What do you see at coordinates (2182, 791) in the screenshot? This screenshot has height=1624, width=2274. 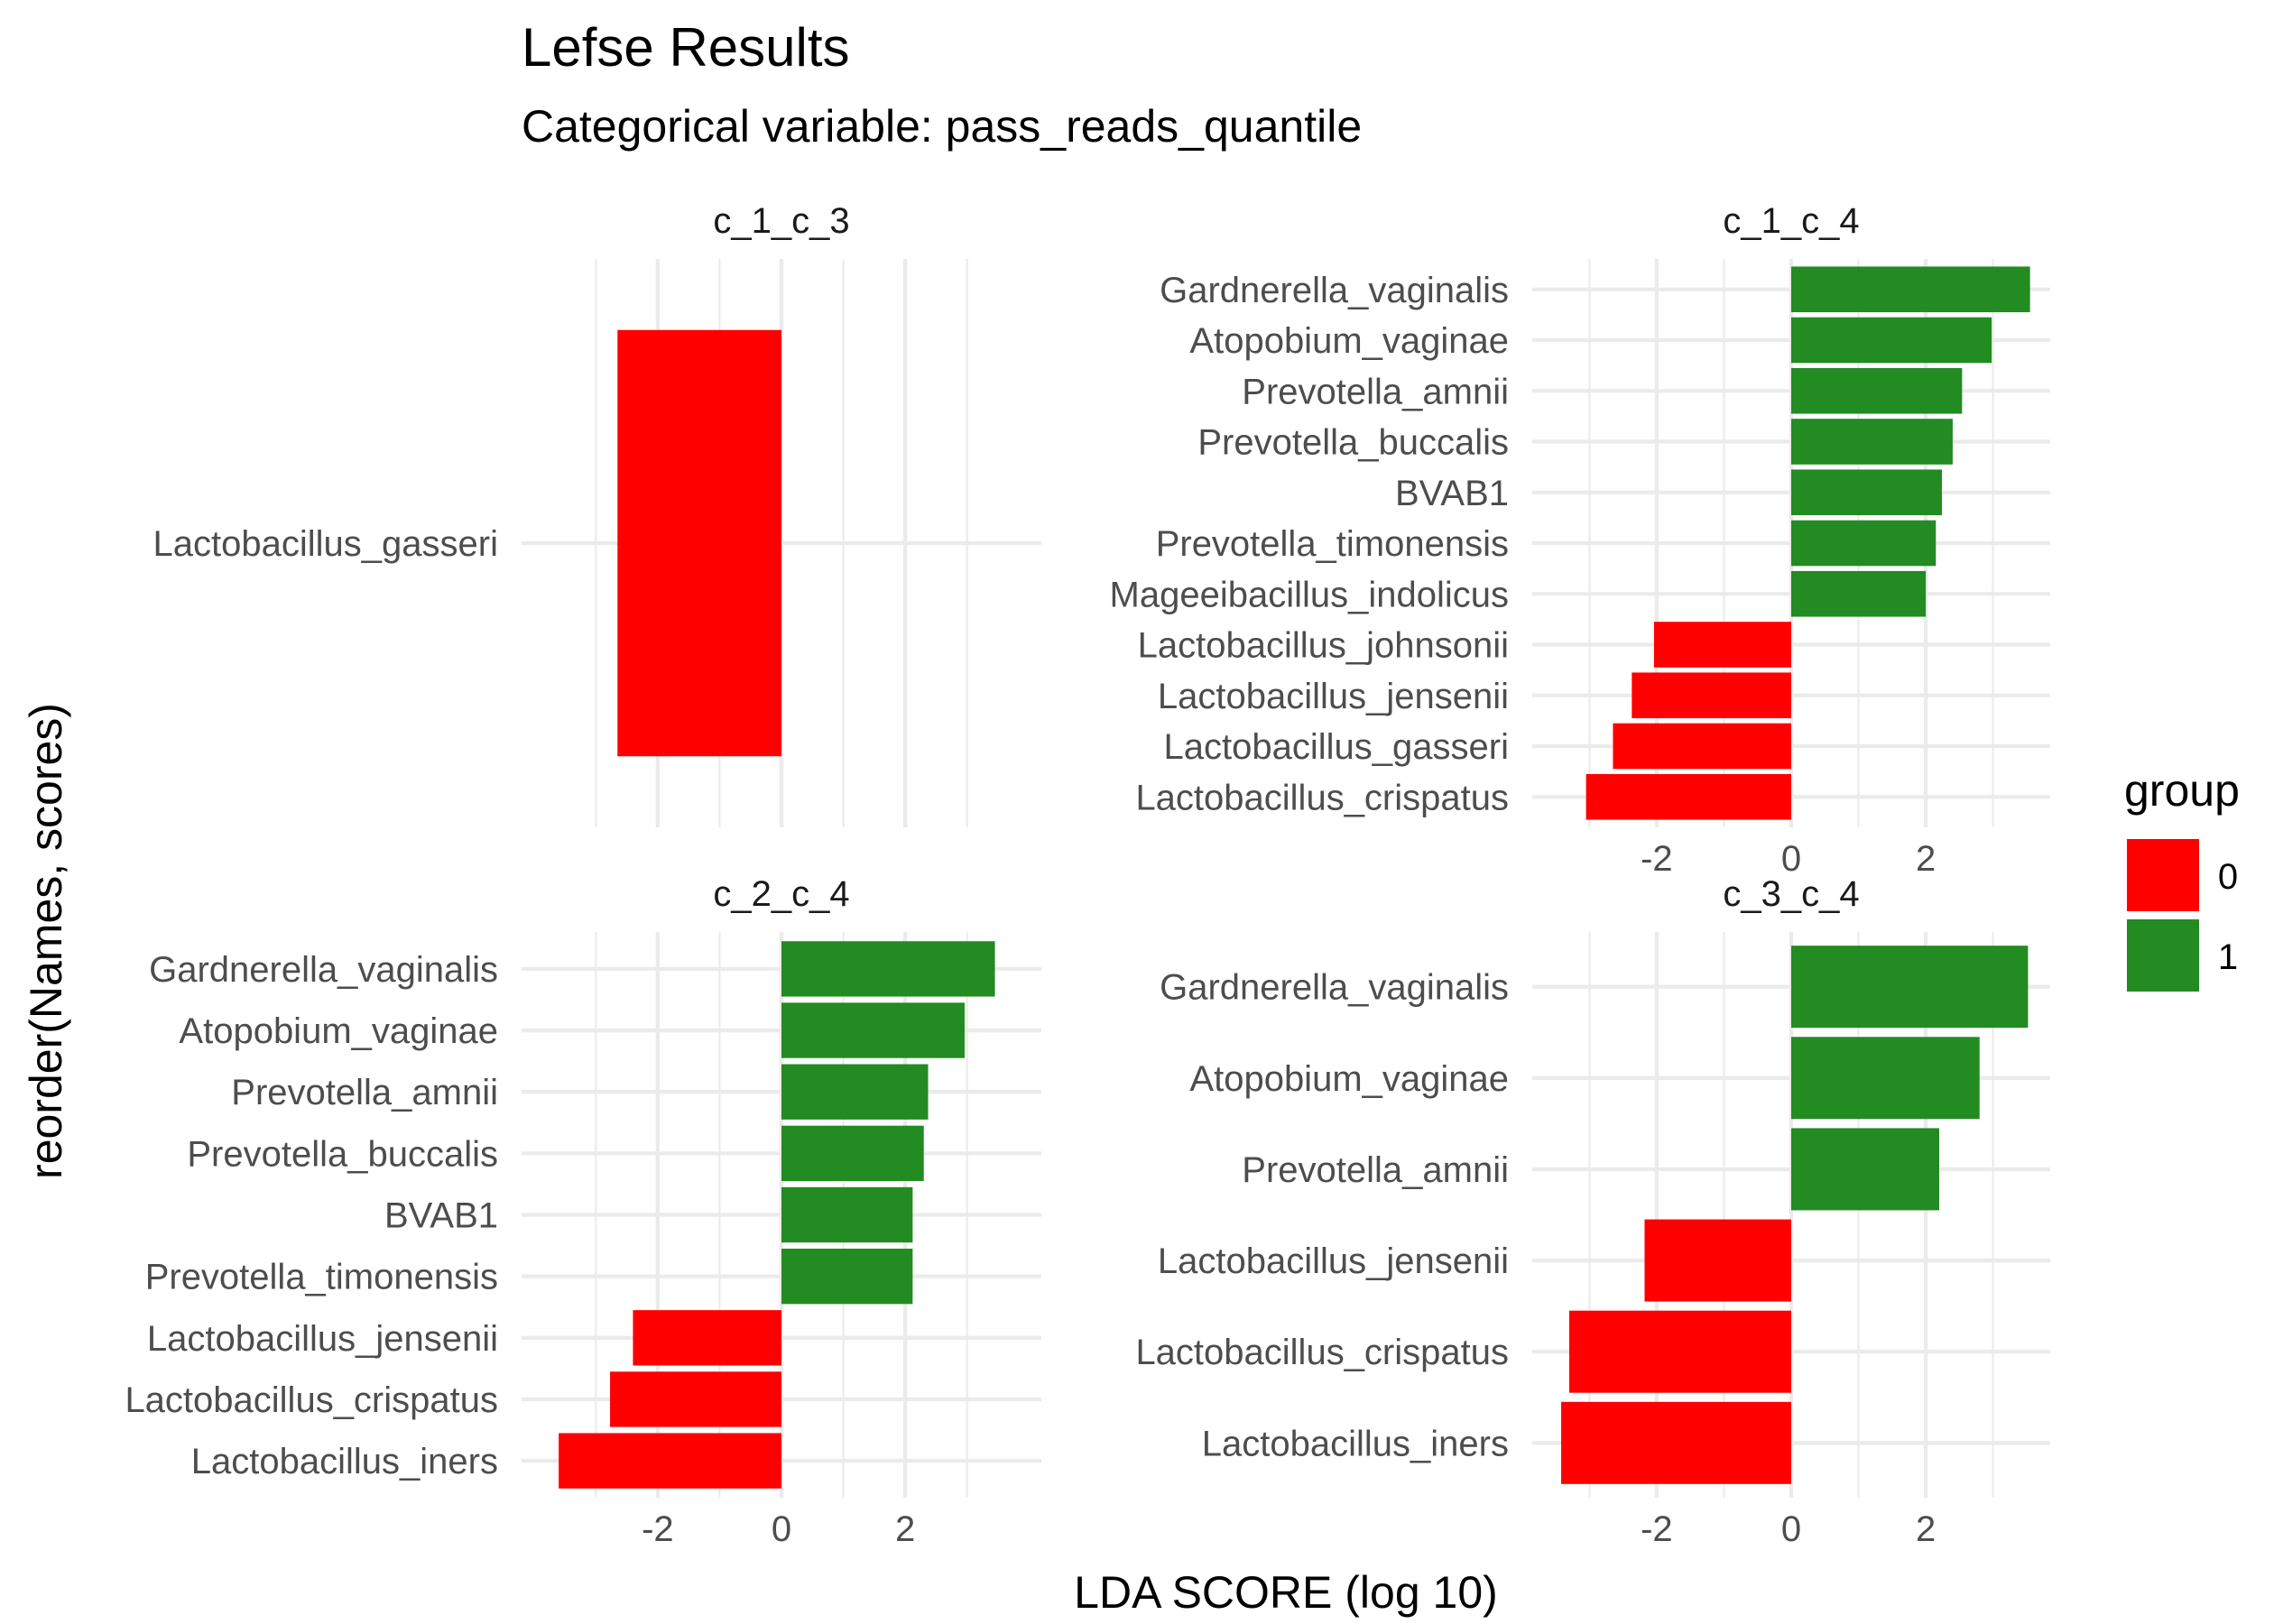 I see `legend-title: group` at bounding box center [2182, 791].